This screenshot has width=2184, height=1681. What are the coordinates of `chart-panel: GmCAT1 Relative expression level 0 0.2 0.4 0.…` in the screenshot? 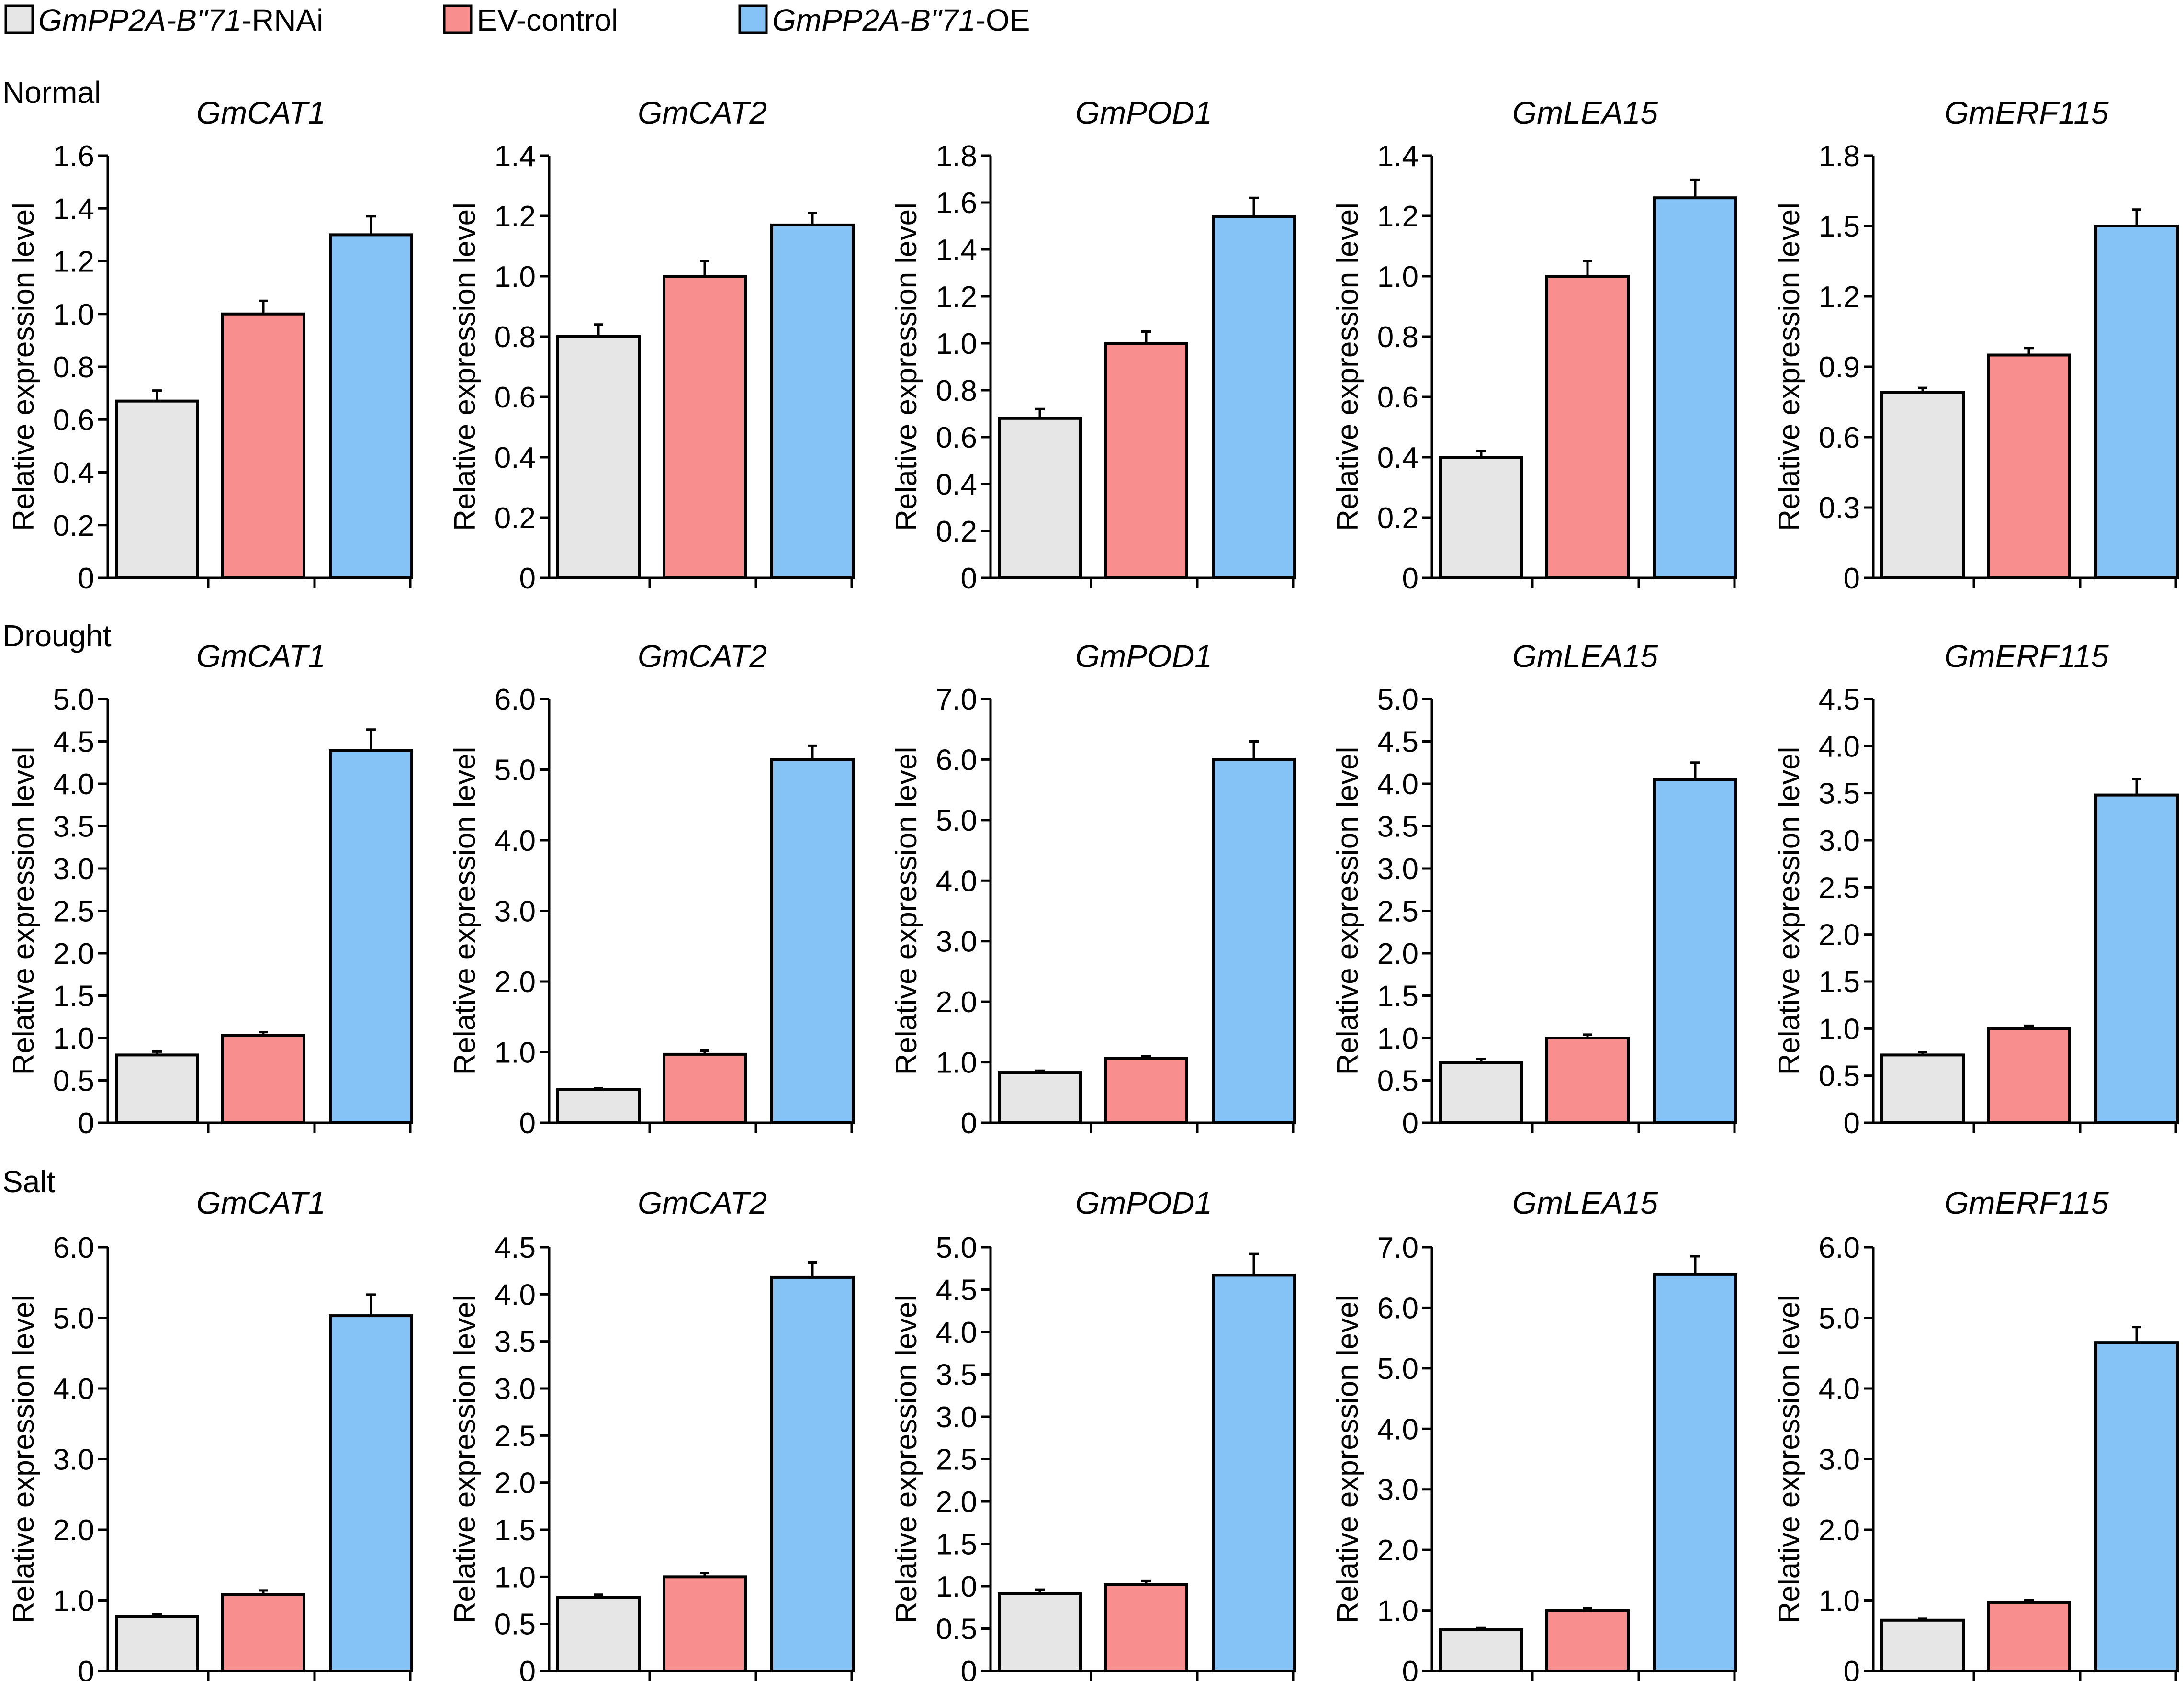 It's located at (210, 345).